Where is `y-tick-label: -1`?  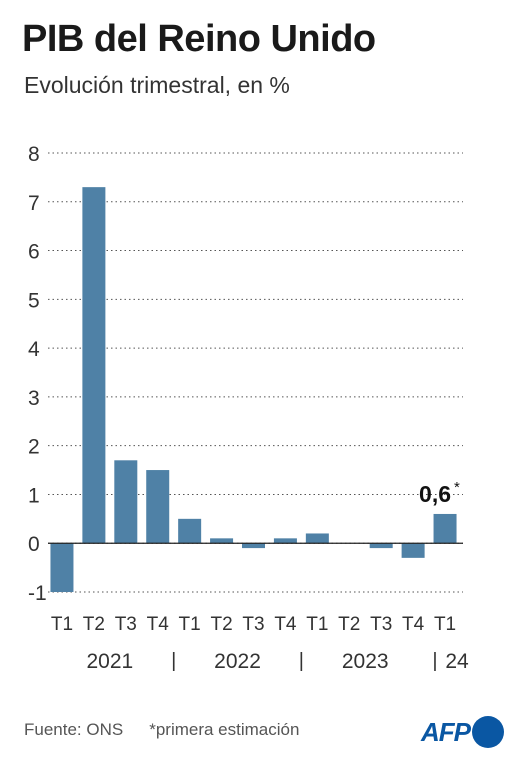 y-tick-label: -1 is located at coordinates (37, 593).